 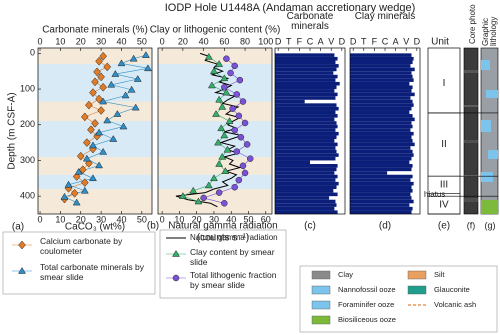 I want to click on legend-label-box: Total carbonate minerals by smear slide, so click(x=92, y=272).